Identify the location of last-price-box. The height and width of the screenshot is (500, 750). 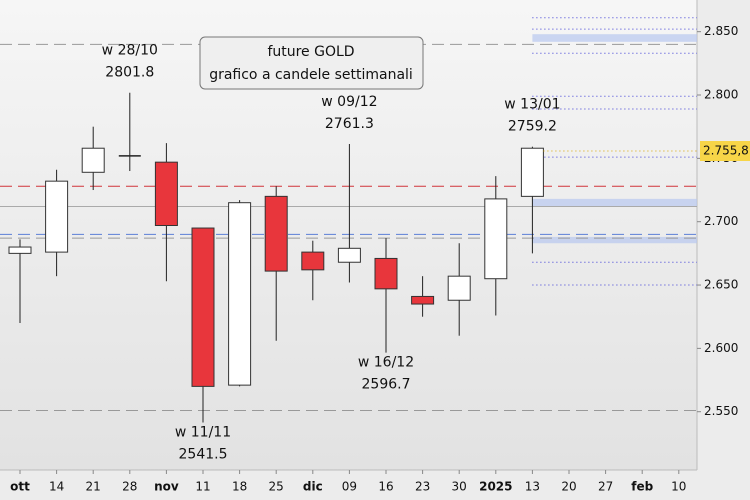
(725, 151).